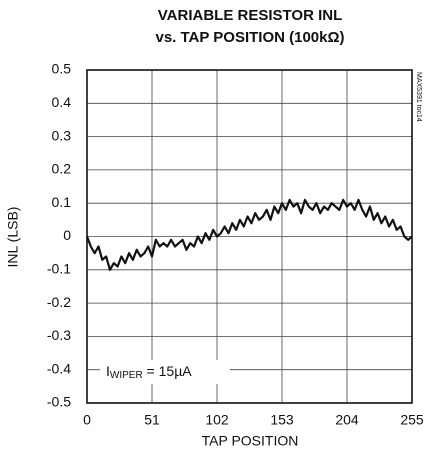 This screenshot has height=458, width=426. I want to click on y-tick-label: 0.2, so click(62, 169).